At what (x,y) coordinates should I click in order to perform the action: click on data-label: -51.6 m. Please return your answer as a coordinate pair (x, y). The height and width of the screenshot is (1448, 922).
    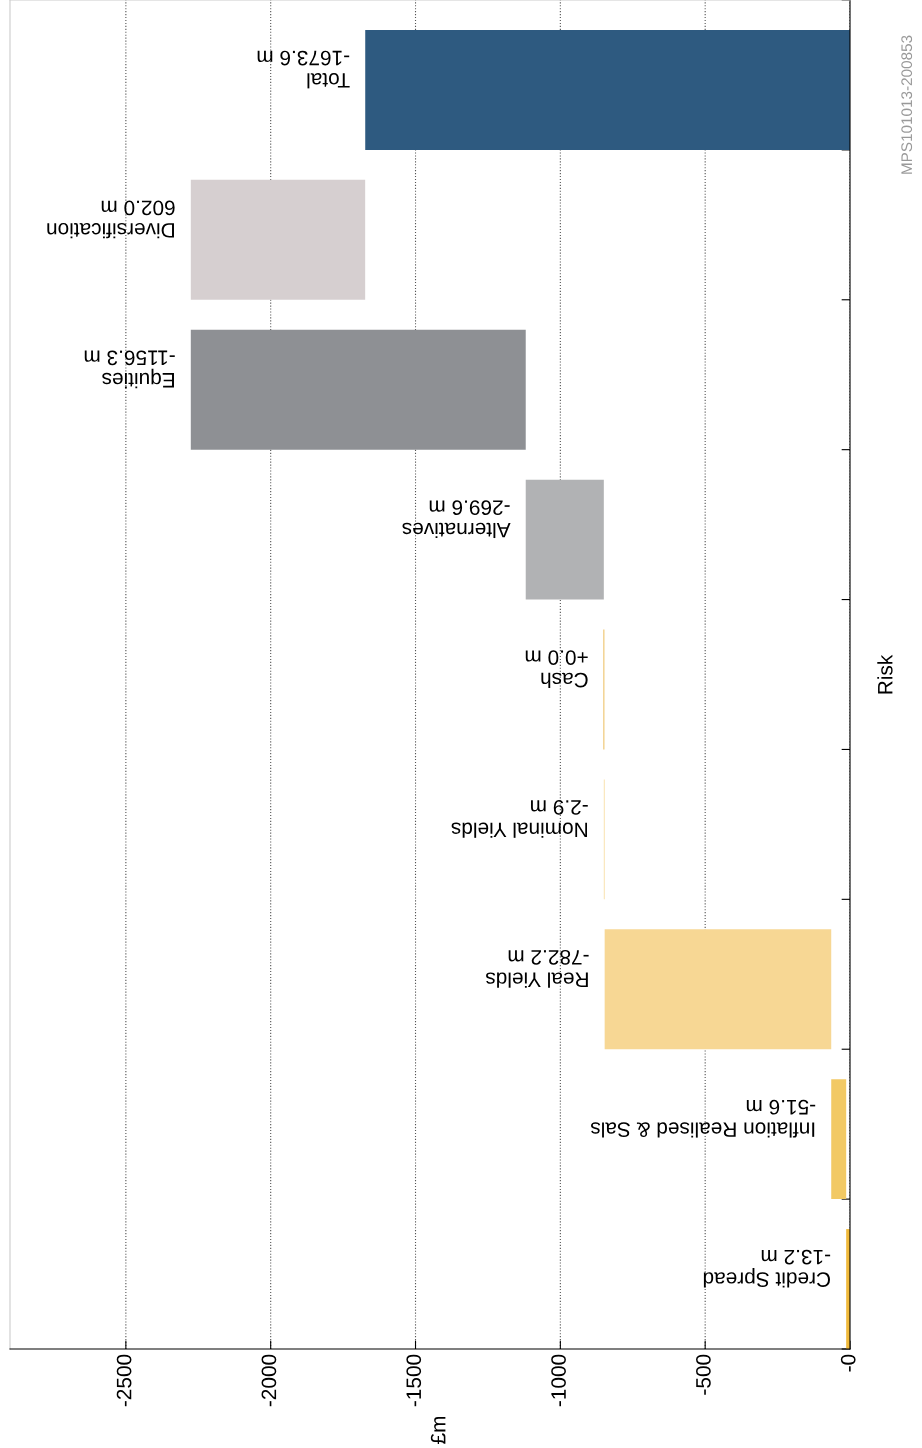
    Looking at the image, I should click on (781, 1107).